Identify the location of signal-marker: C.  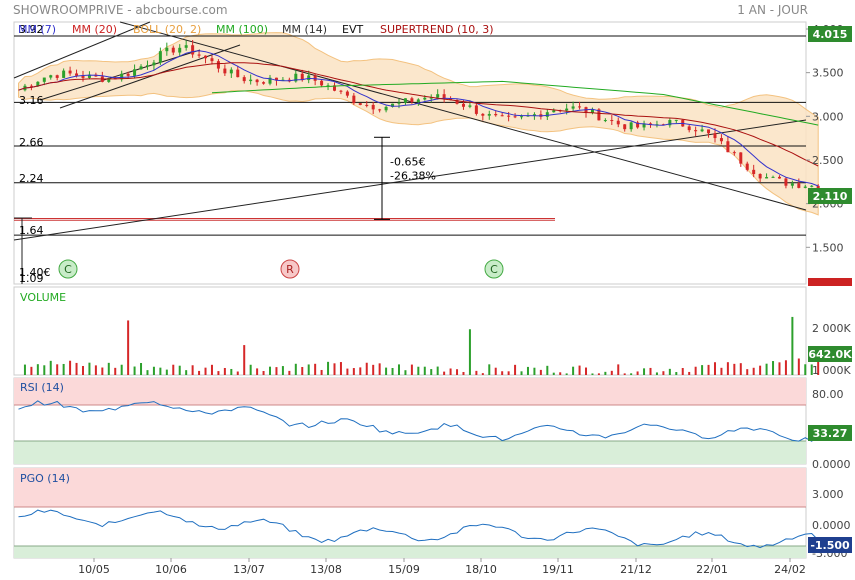
(68, 269).